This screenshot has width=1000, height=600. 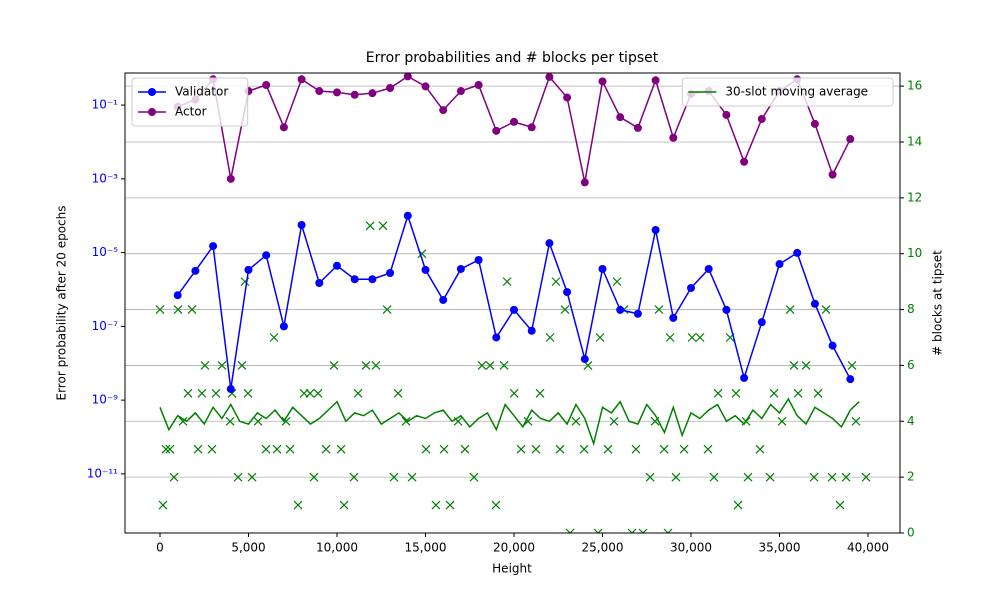 What do you see at coordinates (425, 548) in the screenshot?
I see `x-tick-label: 15,000` at bounding box center [425, 548].